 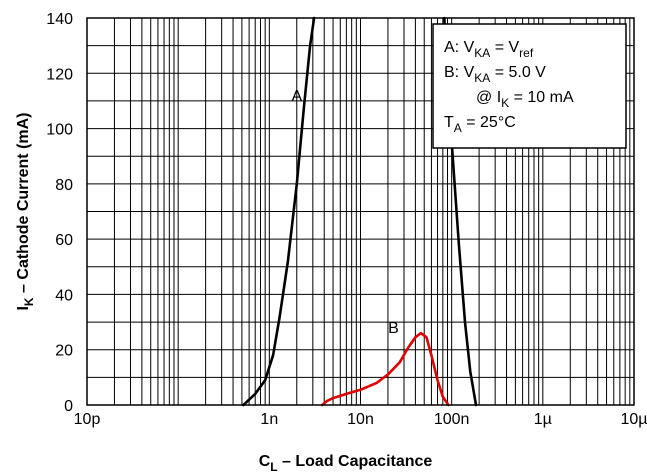 I want to click on curve-label-b: B, so click(x=393, y=328).